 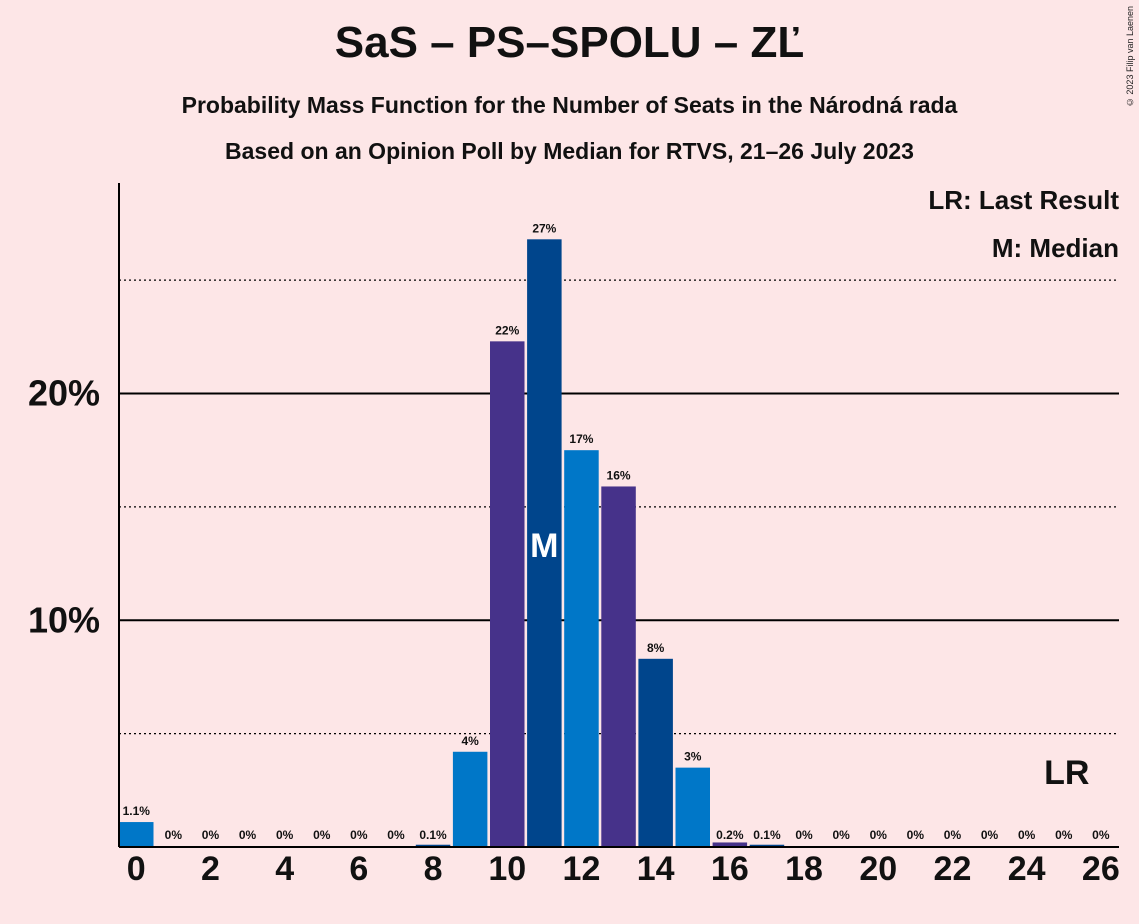 What do you see at coordinates (582, 869) in the screenshot?
I see `x-tick-label: 12` at bounding box center [582, 869].